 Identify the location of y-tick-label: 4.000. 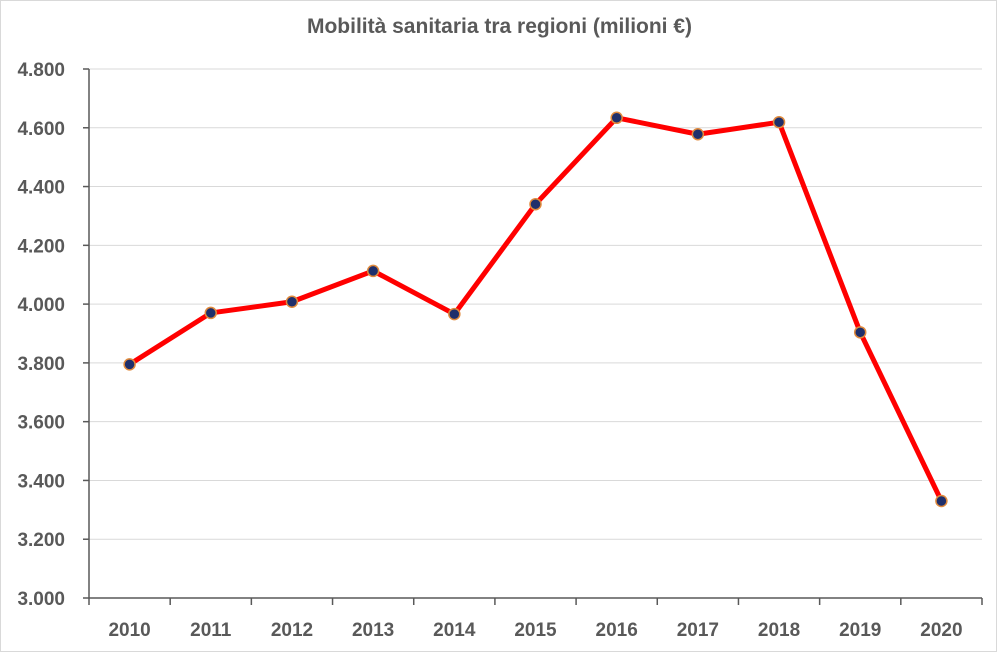
(41, 305).